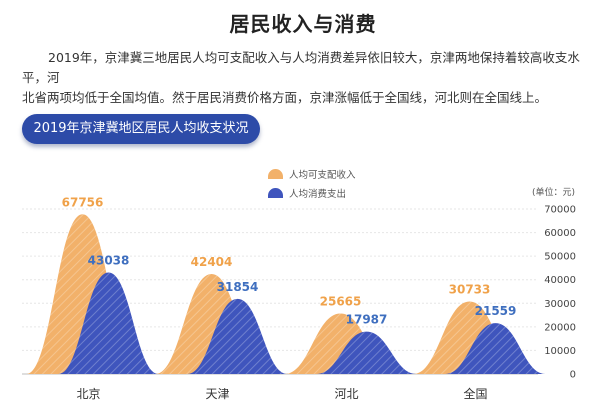 The image size is (606, 416). What do you see at coordinates (470, 290) in the screenshot?
I see `income-value-label: 30733` at bounding box center [470, 290].